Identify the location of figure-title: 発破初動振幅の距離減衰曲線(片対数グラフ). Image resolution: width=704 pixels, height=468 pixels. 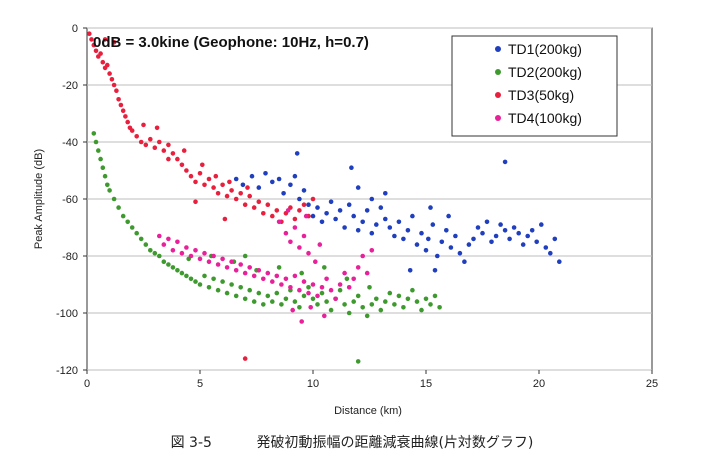
(395, 443).